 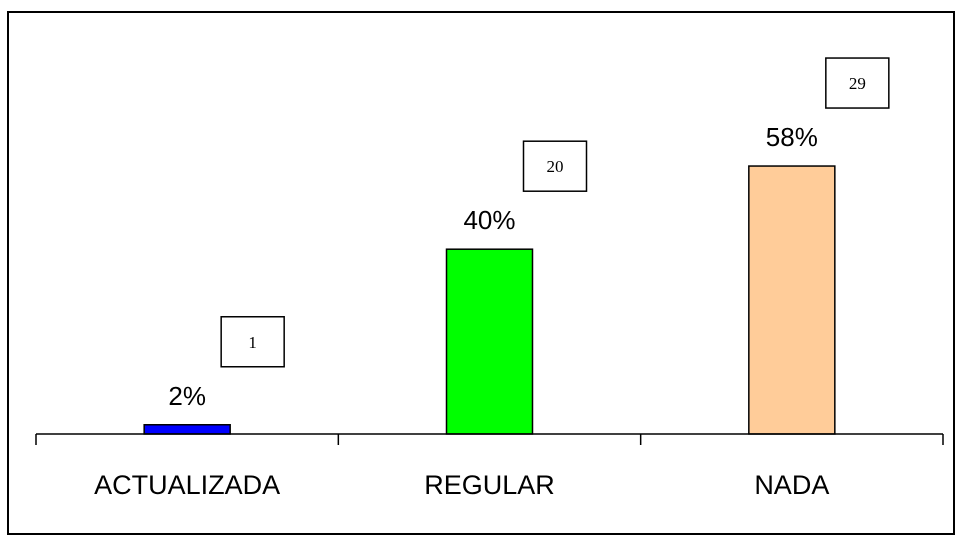 I want to click on bar-actualizada, so click(x=187, y=429).